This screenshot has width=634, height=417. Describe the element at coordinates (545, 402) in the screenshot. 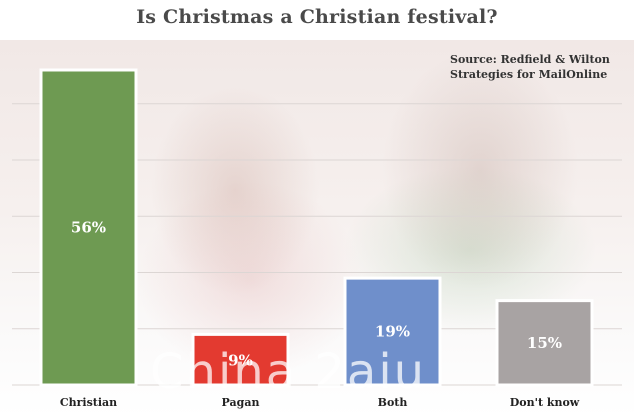

I see `category-label: Don't know` at that location.